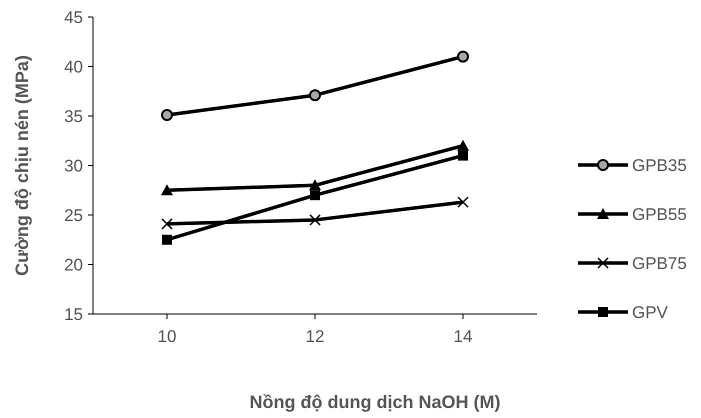 The height and width of the screenshot is (418, 701). I want to click on y-tick-label: 35, so click(73, 116).